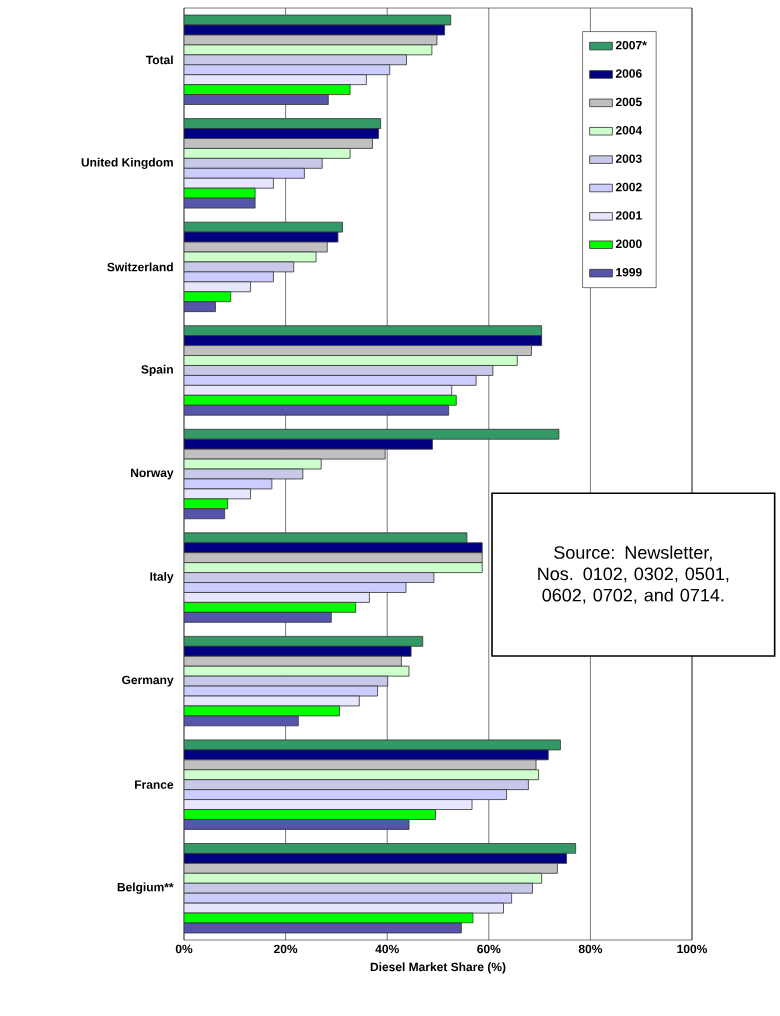 The image size is (780, 1016). Describe the element at coordinates (489, 949) in the screenshot. I see `x-tick-label: 60%` at that location.